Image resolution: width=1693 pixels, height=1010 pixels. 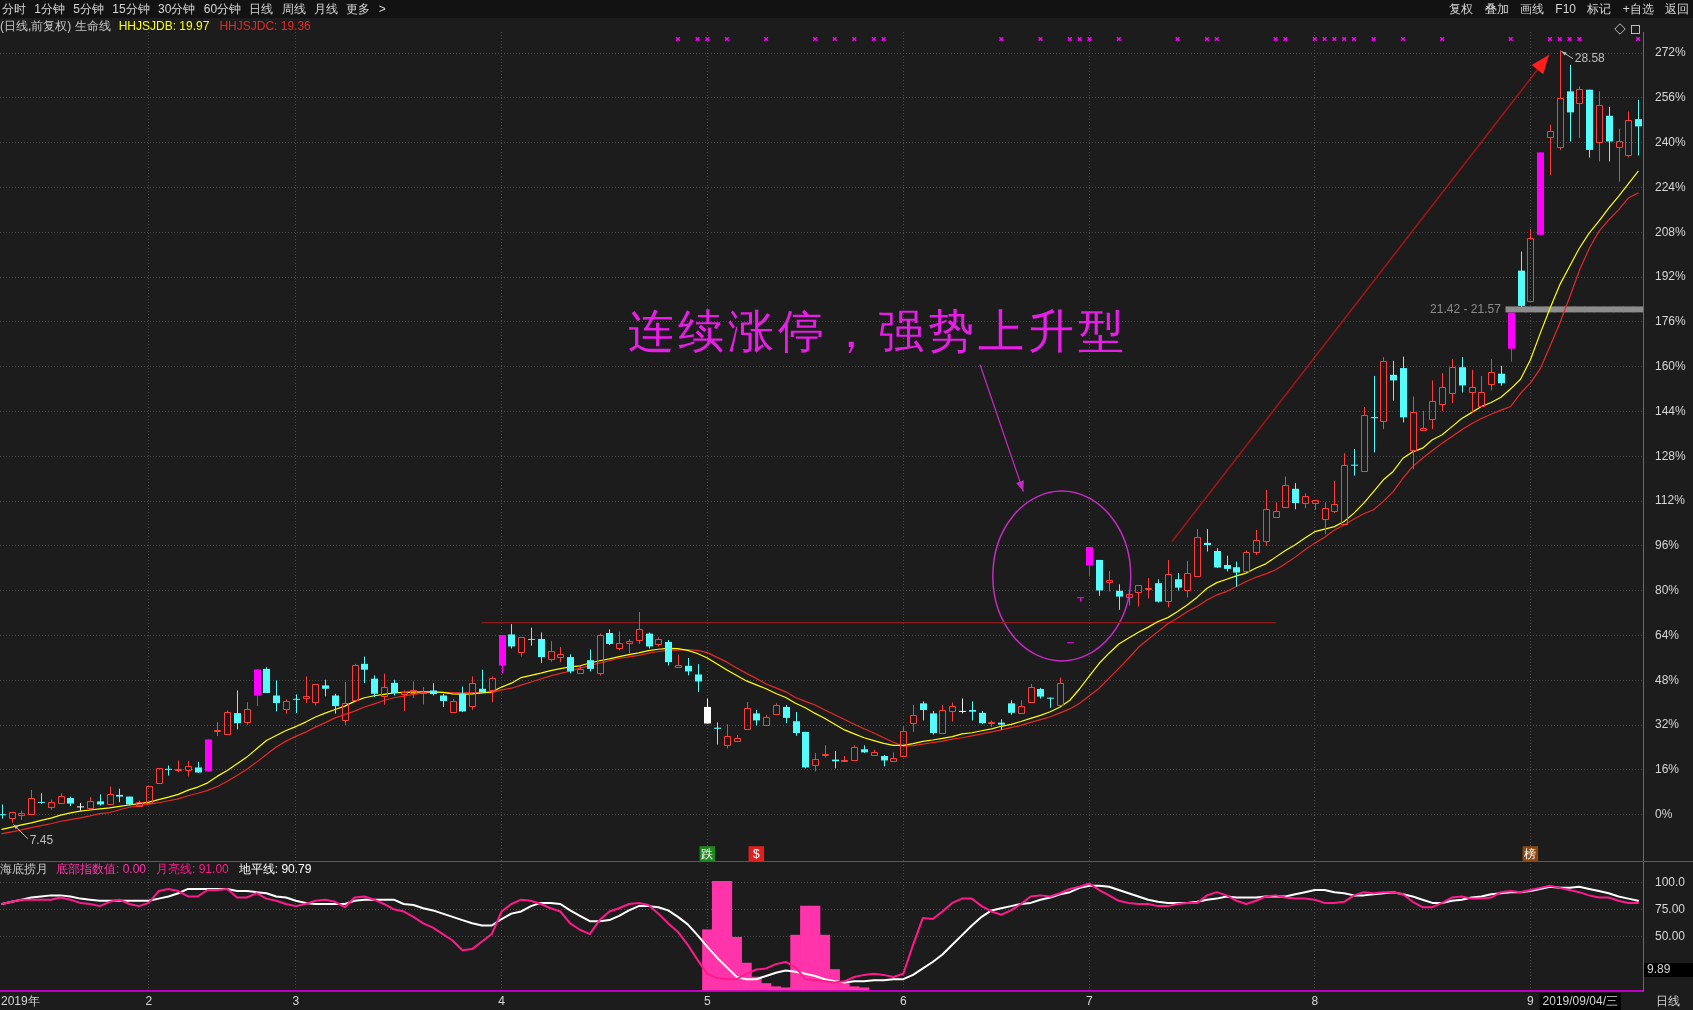 What do you see at coordinates (1667, 634) in the screenshot?
I see `y-tick-label: 64%` at bounding box center [1667, 634].